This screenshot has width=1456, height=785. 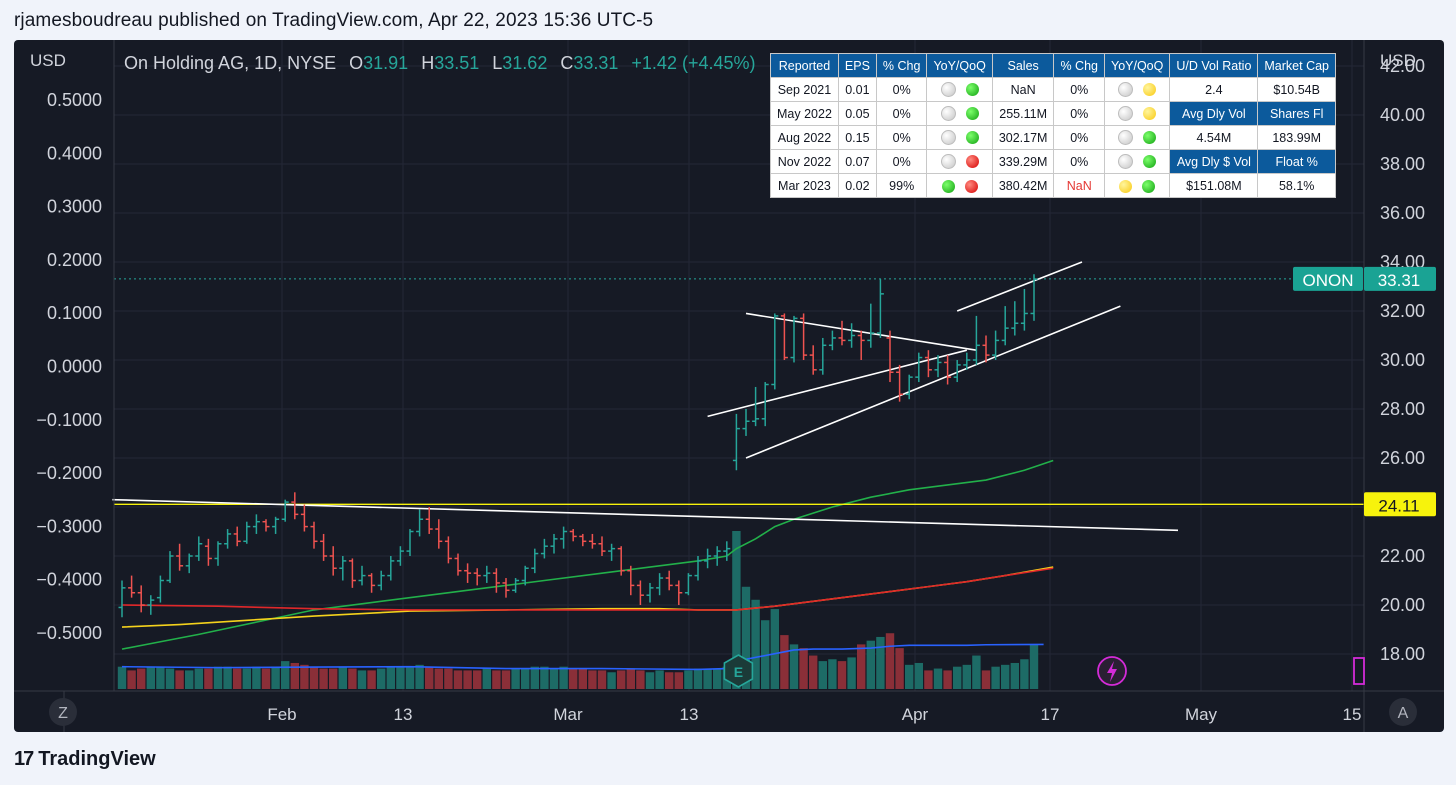 What do you see at coordinates (1403, 713) in the screenshot?
I see `auto-scale-button: A` at bounding box center [1403, 713].